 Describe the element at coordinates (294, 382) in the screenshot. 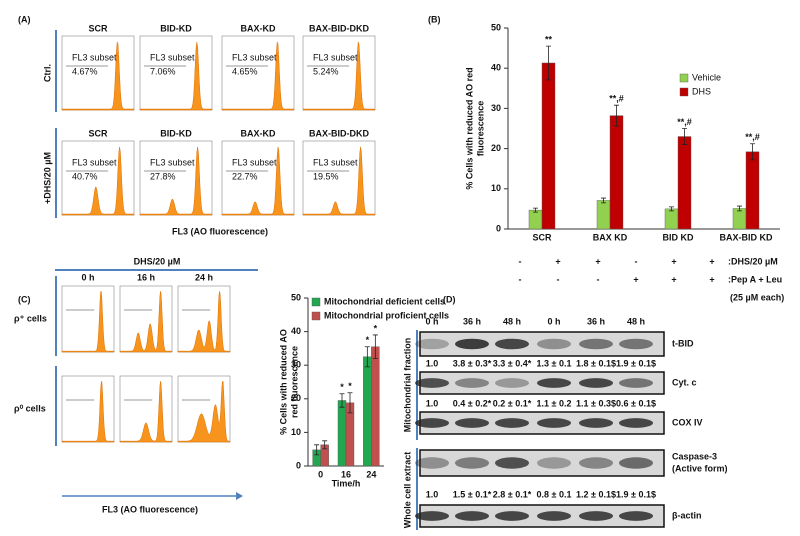

I see `y-axis-label: red fluorescence` at that location.